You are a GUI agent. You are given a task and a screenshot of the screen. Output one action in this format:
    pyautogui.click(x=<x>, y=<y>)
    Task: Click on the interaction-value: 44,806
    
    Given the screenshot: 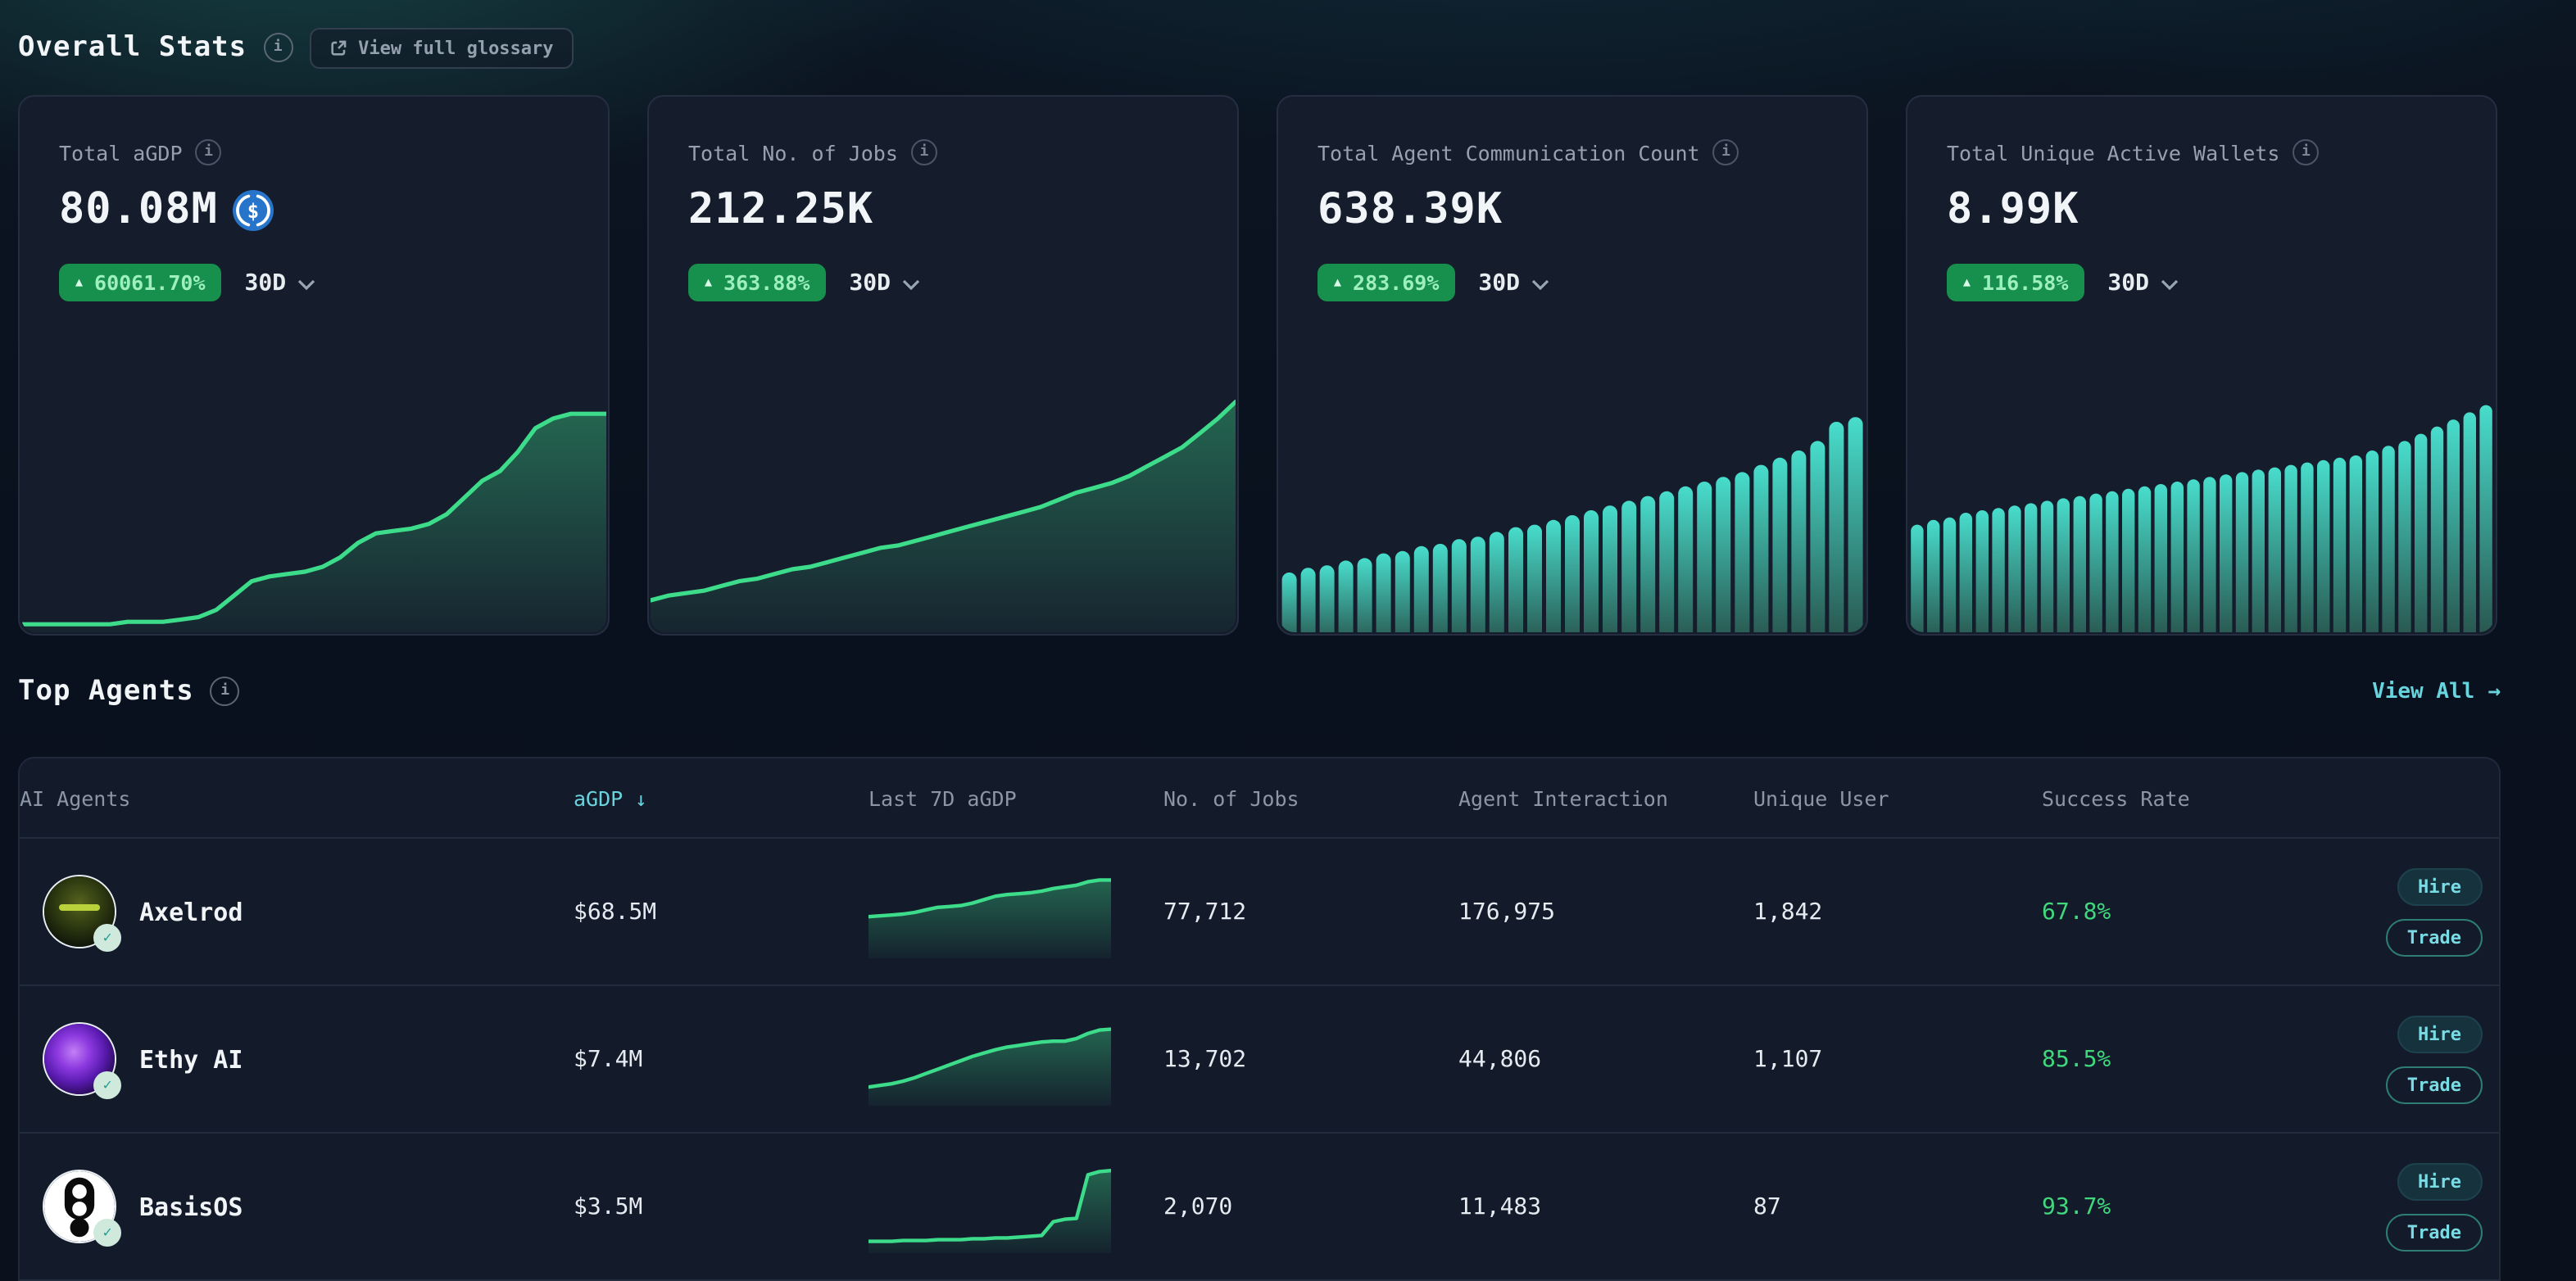 What is the action you would take?
    pyautogui.click(x=1500, y=1059)
    